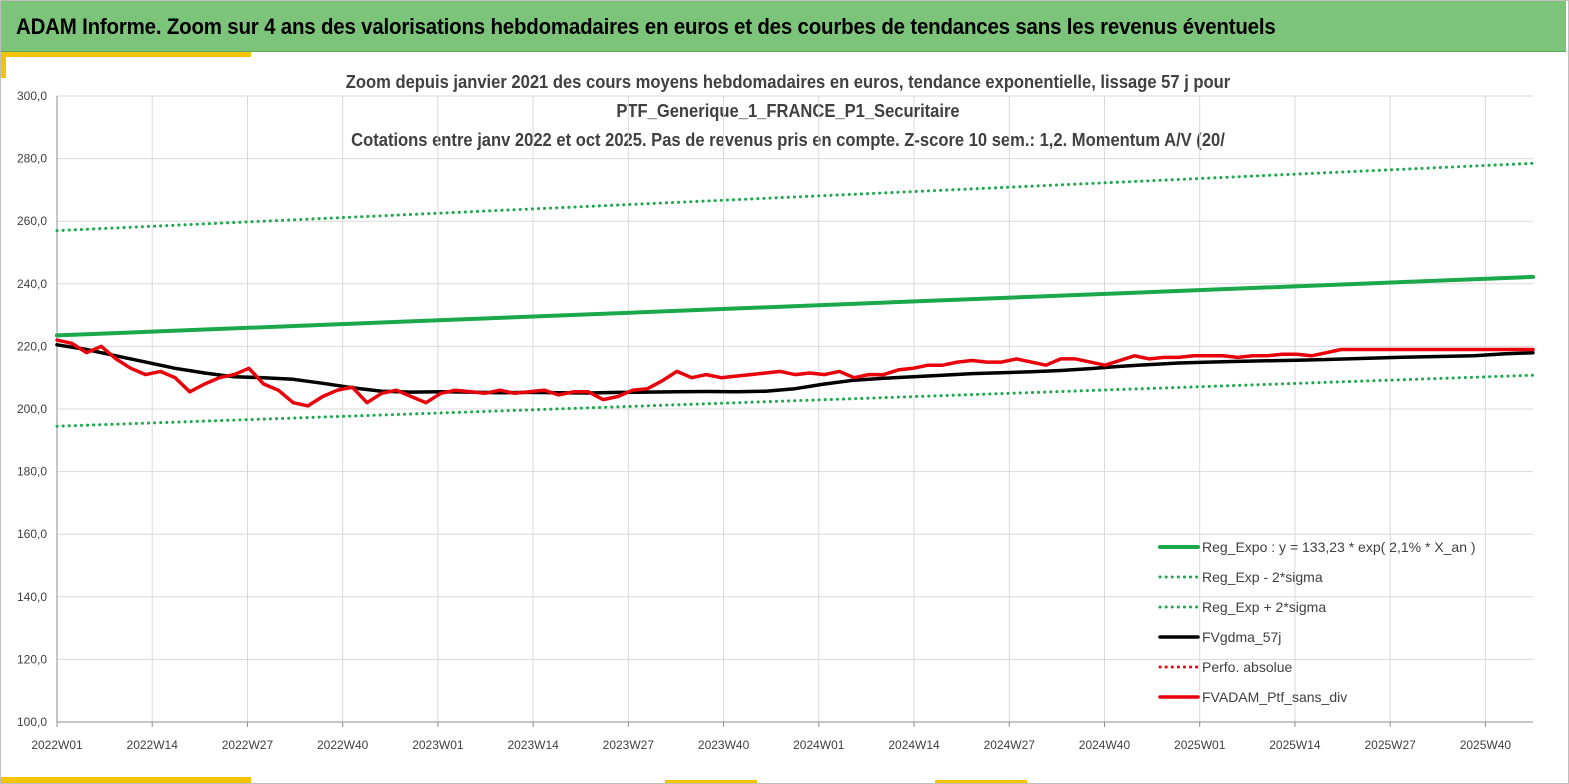 This screenshot has width=1569, height=784. I want to click on chart-title-line-2: PTF_Generique_1_FRANCE_P1_Securitaire, so click(788, 111).